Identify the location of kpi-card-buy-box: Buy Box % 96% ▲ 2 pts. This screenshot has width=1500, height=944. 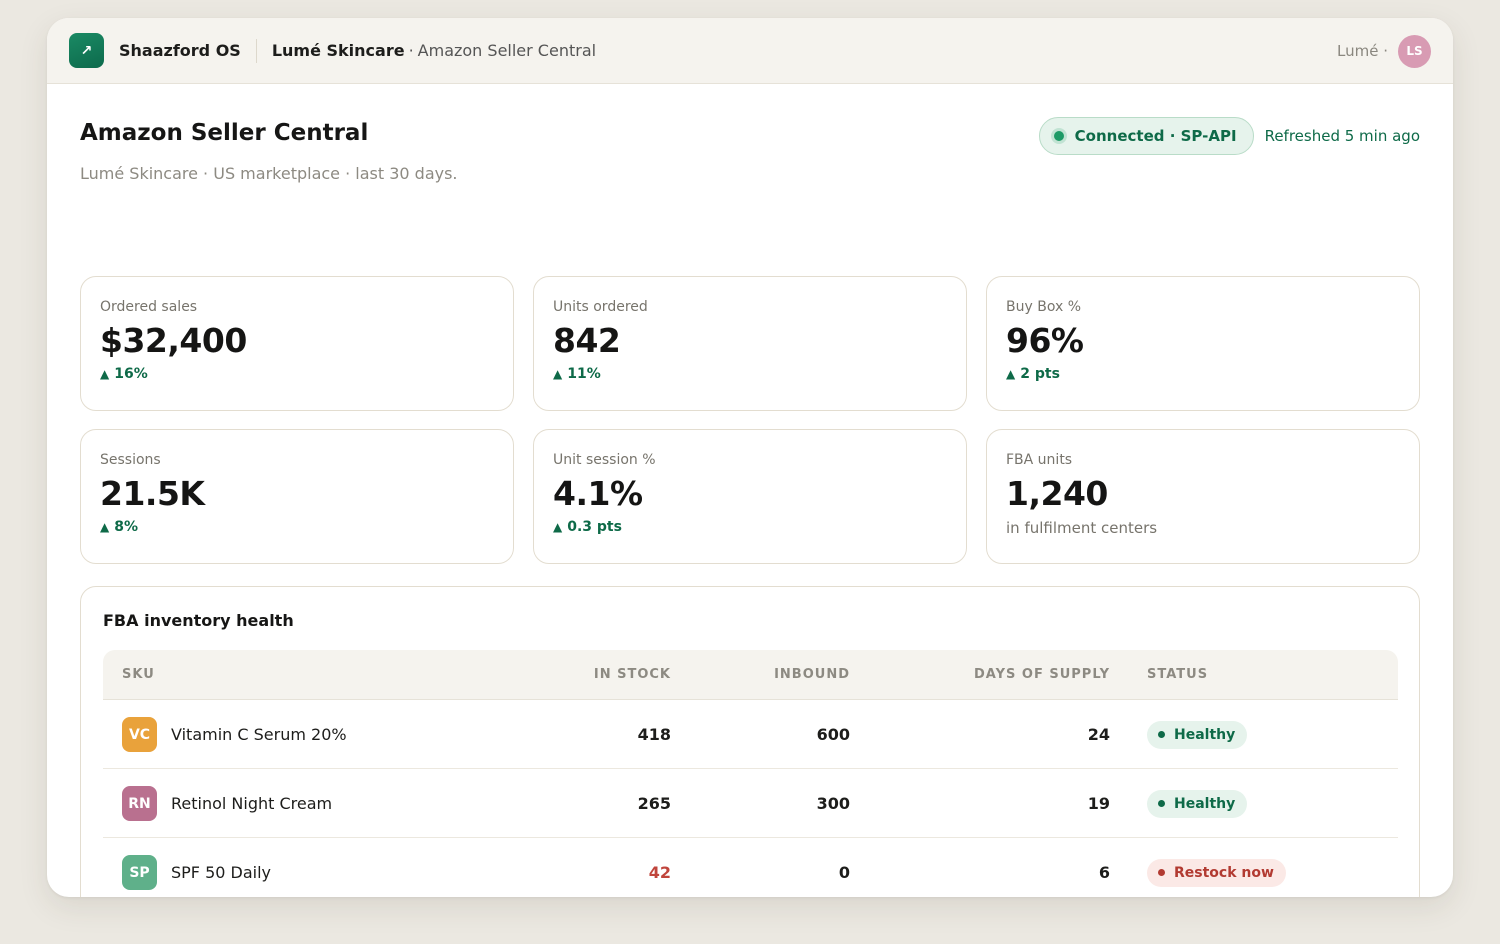
(1203, 343).